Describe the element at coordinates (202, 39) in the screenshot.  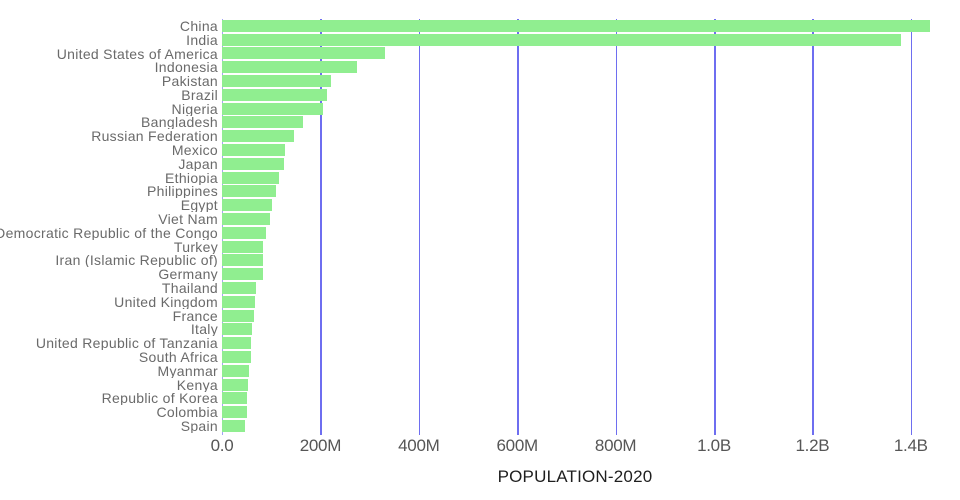
I see `category-label: India` at that location.